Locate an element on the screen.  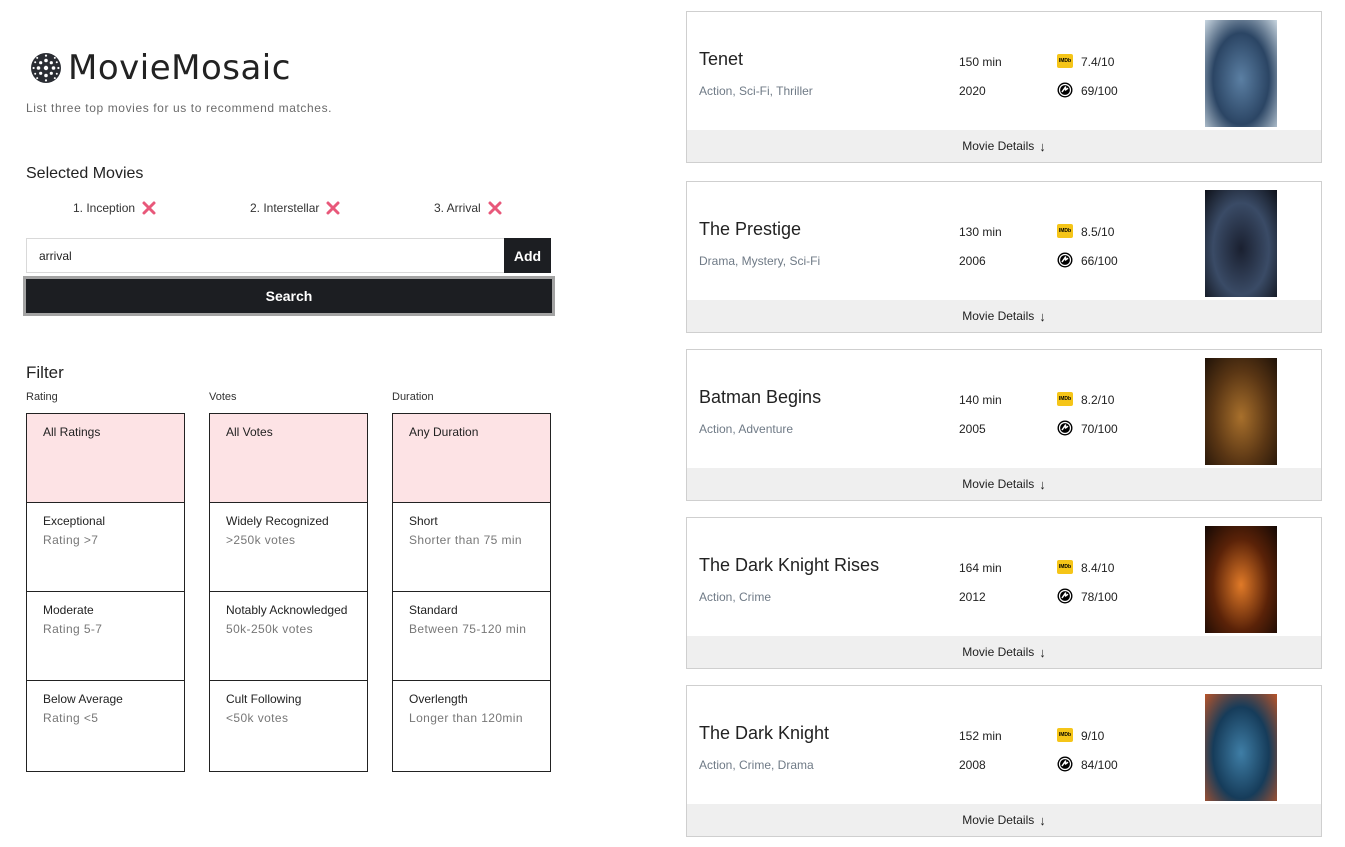
movie-search-input is located at coordinates (265, 255).